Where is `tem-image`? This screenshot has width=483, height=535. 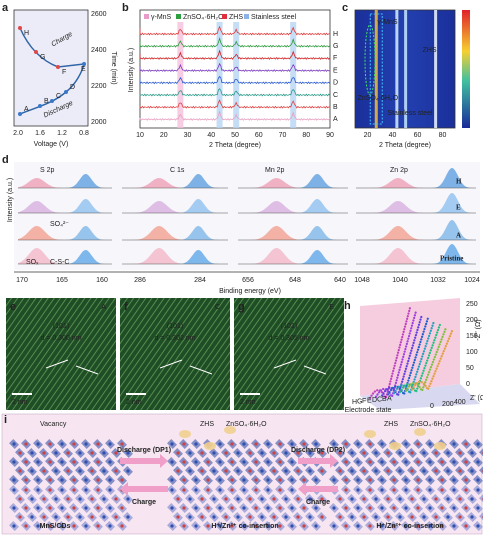 tem-image is located at coordinates (175, 354).